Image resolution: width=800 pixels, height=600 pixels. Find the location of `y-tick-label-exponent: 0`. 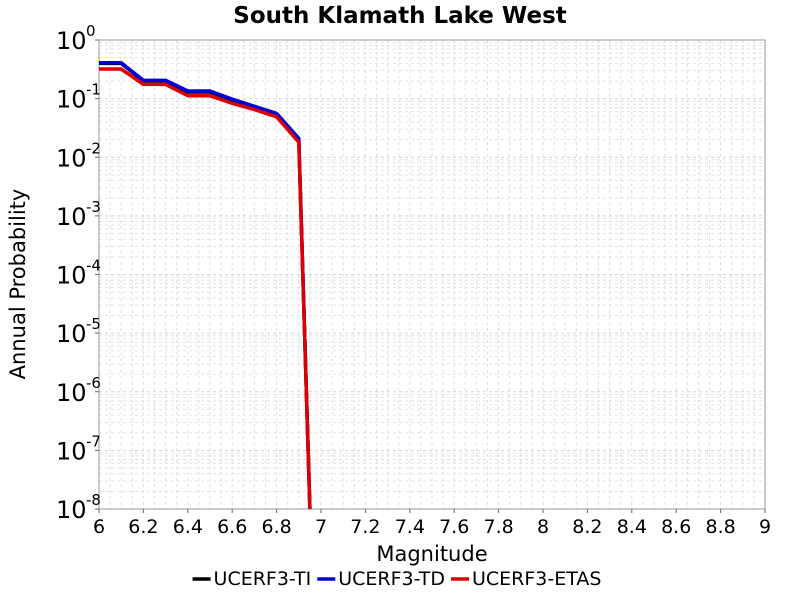

y-tick-label-exponent: 0 is located at coordinates (91, 31).